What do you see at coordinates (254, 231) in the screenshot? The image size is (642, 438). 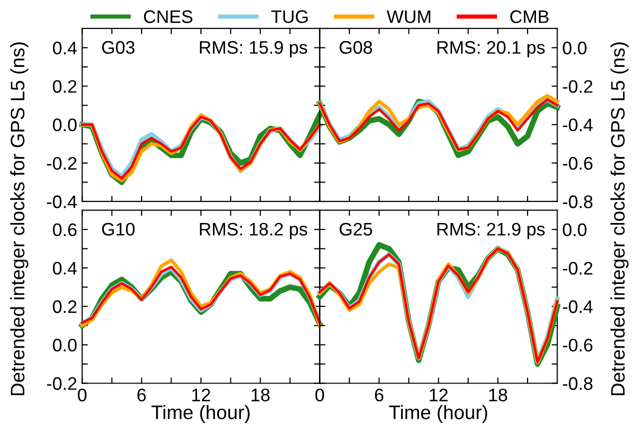 I see `annotation: RMS: 18.2 ps` at bounding box center [254, 231].